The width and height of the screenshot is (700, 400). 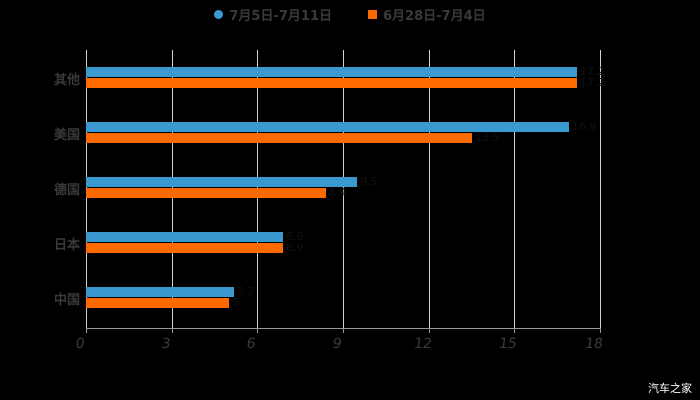 What do you see at coordinates (251, 344) in the screenshot?
I see `x-tick-label: 6` at bounding box center [251, 344].